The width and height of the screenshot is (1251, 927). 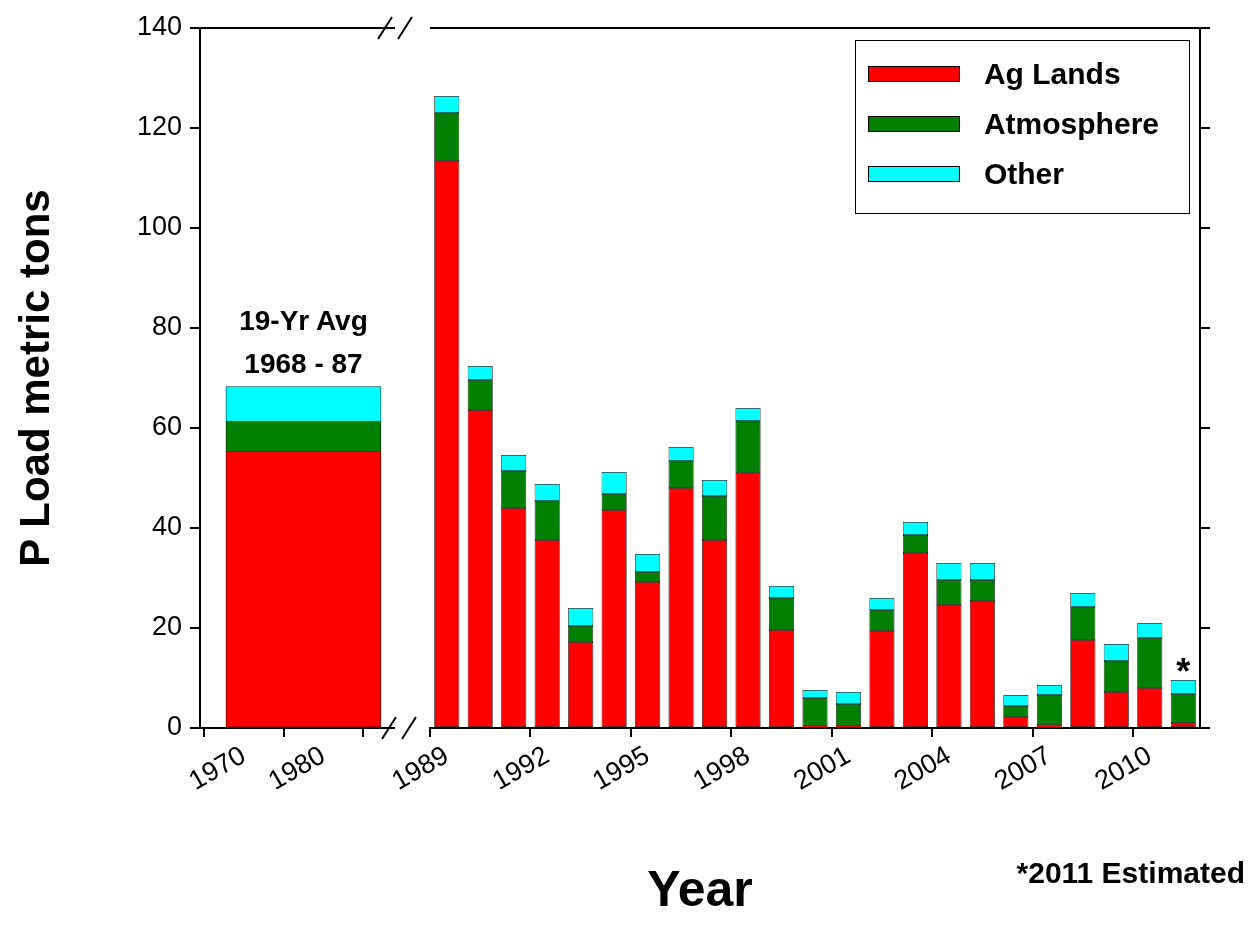 What do you see at coordinates (520, 767) in the screenshot?
I see `x-tick-label: 1992` at bounding box center [520, 767].